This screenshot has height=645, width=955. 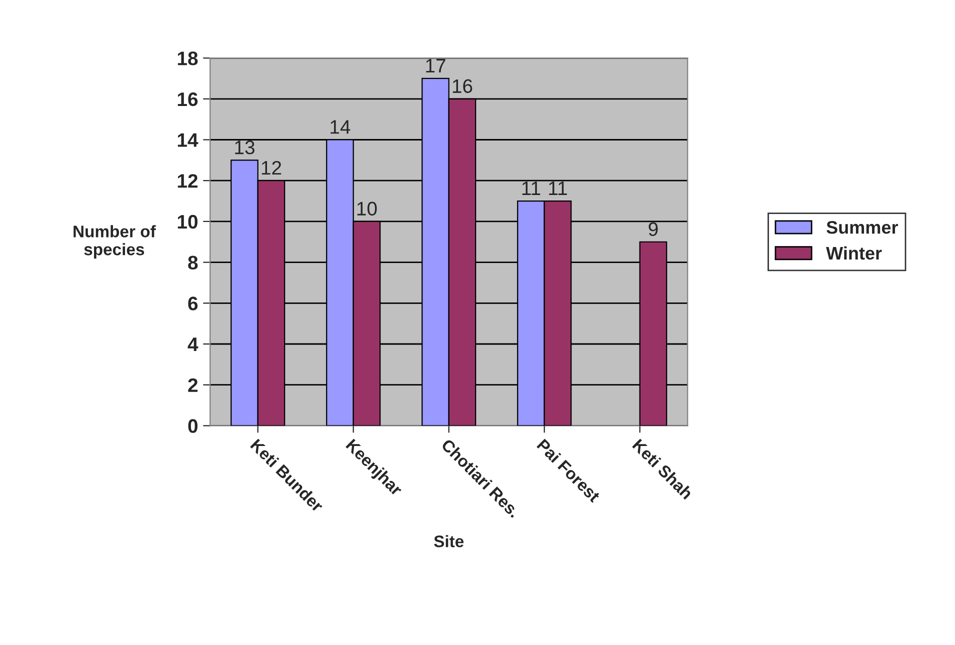 I want to click on y-tick-label: 12, so click(x=188, y=181).